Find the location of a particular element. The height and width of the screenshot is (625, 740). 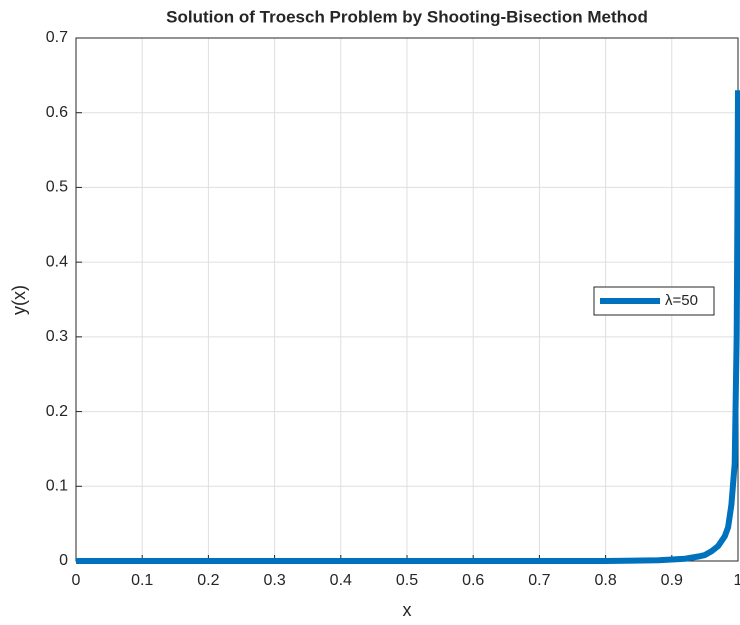

x-tick-label: 0.1 is located at coordinates (142, 580).